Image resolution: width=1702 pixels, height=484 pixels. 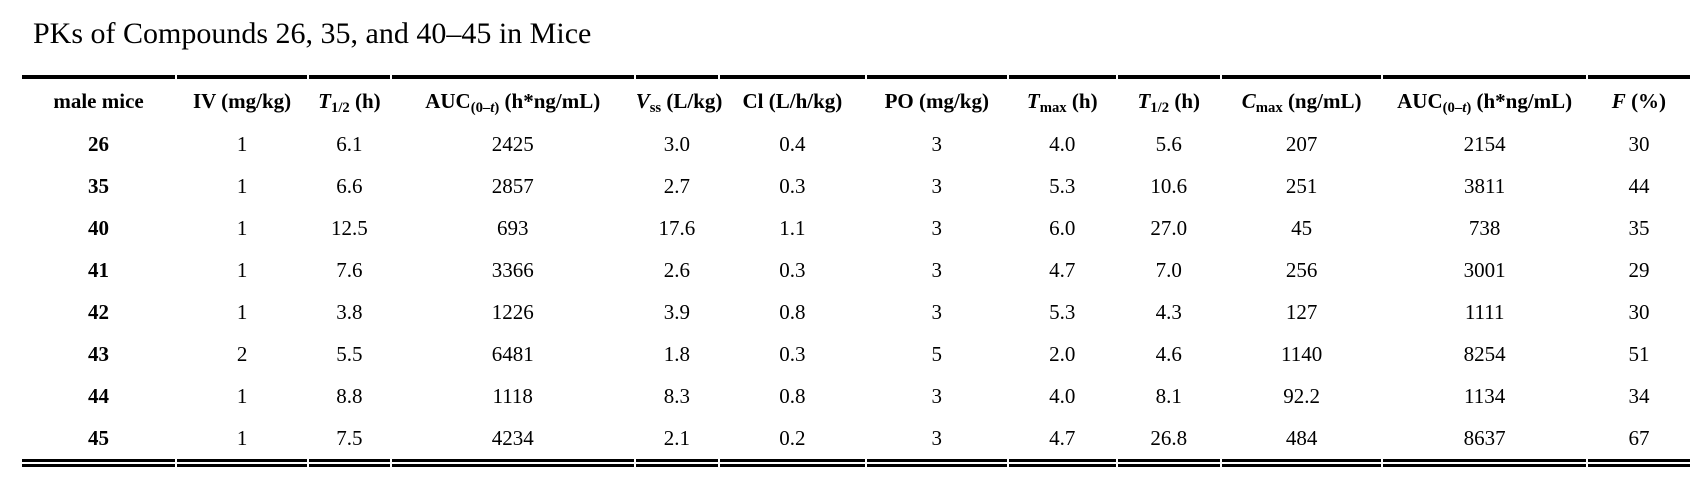 I want to click on col-header-cl: Cl (L/h/kg), so click(x=792, y=99).